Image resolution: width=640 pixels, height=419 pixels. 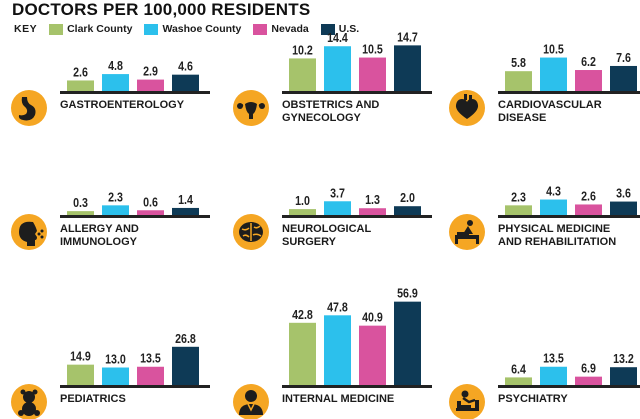 I want to click on bar-psychiatry-nevada, so click(x=588, y=380).